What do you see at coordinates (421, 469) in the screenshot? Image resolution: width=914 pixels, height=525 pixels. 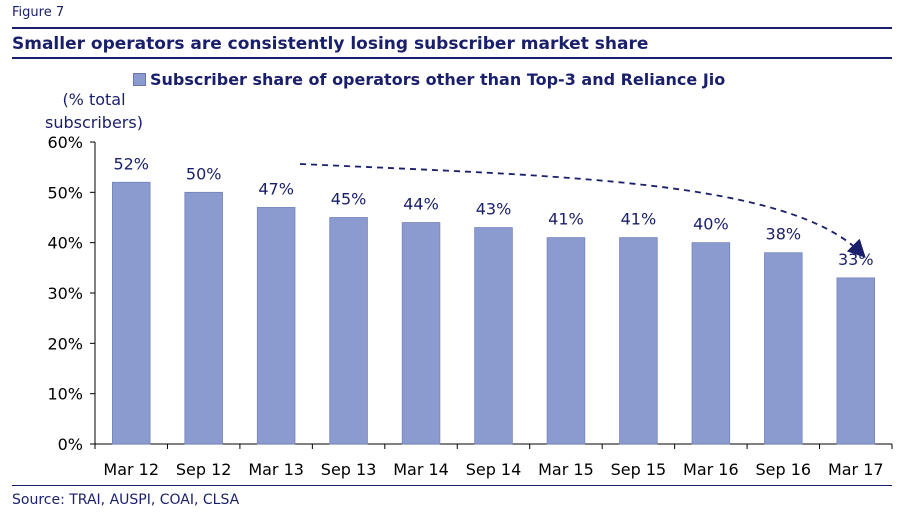 I see `x-tick-label: Mar 14` at bounding box center [421, 469].